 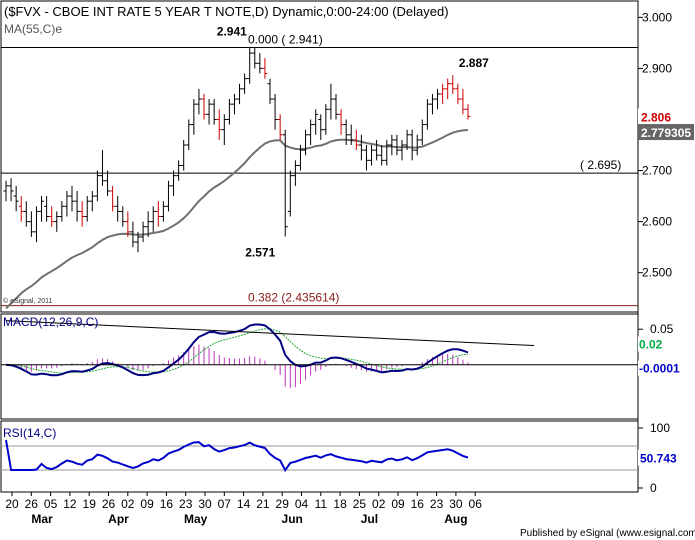 I want to click on month-label: May, so click(x=196, y=519).